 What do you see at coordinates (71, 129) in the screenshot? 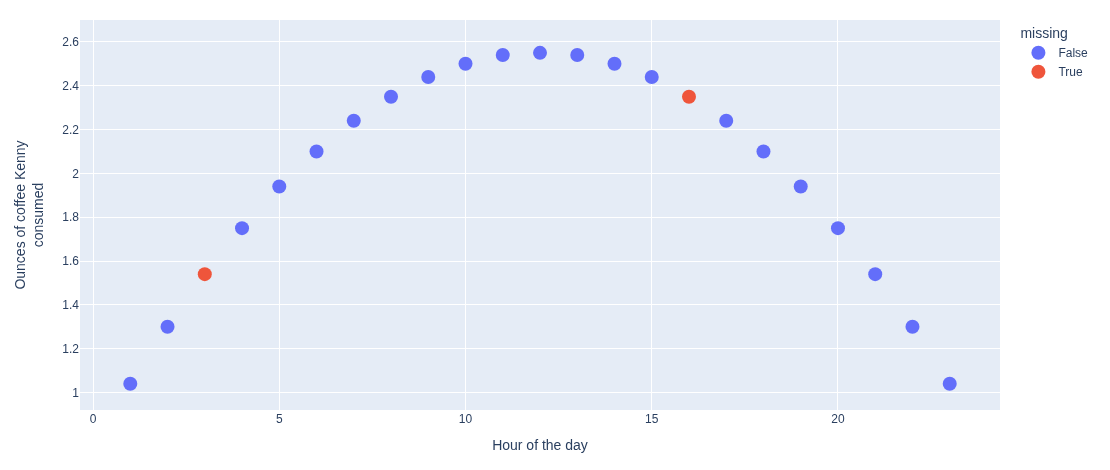
I see `y-tick-label: 2.2` at bounding box center [71, 129].